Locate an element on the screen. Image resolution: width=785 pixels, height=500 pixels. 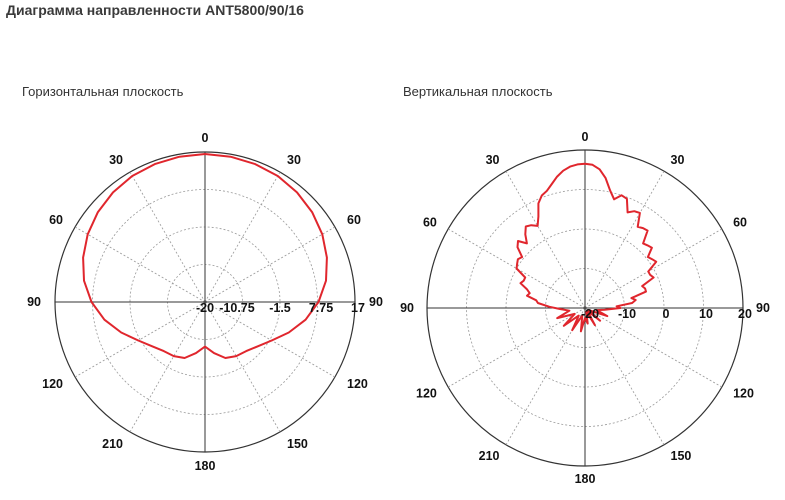
radial-tick-label: -1.5 is located at coordinates (280, 308).